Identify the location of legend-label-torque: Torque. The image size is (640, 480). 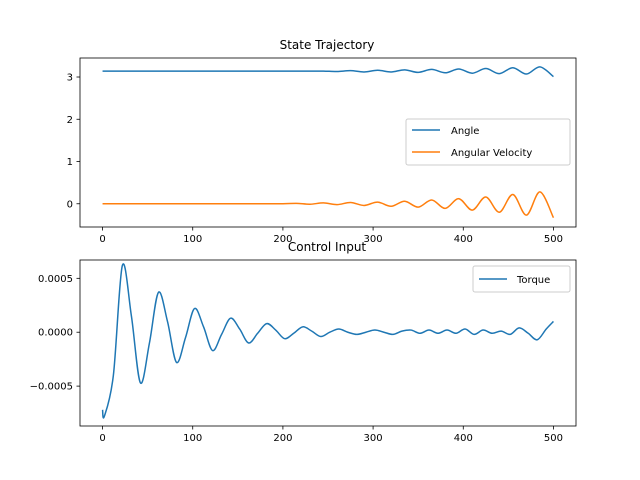
(533, 280).